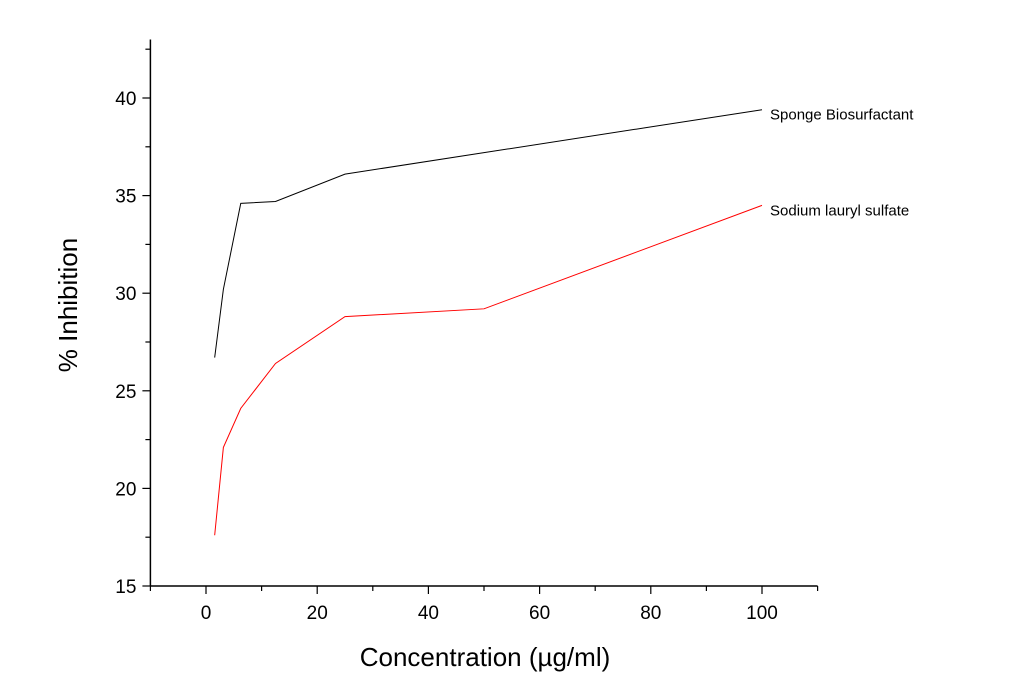 The image size is (1028, 700). Describe the element at coordinates (842, 115) in the screenshot. I see `series-label: Sponge Biosurfactant` at that location.